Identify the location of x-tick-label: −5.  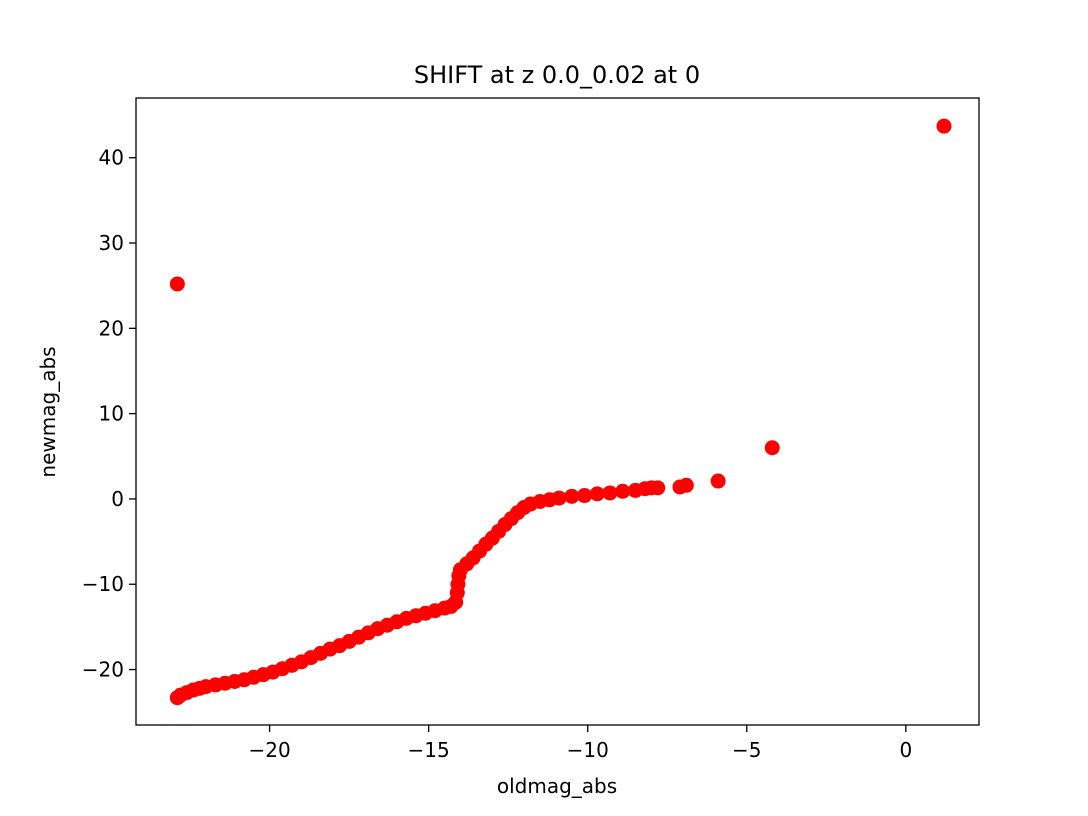
(746, 750).